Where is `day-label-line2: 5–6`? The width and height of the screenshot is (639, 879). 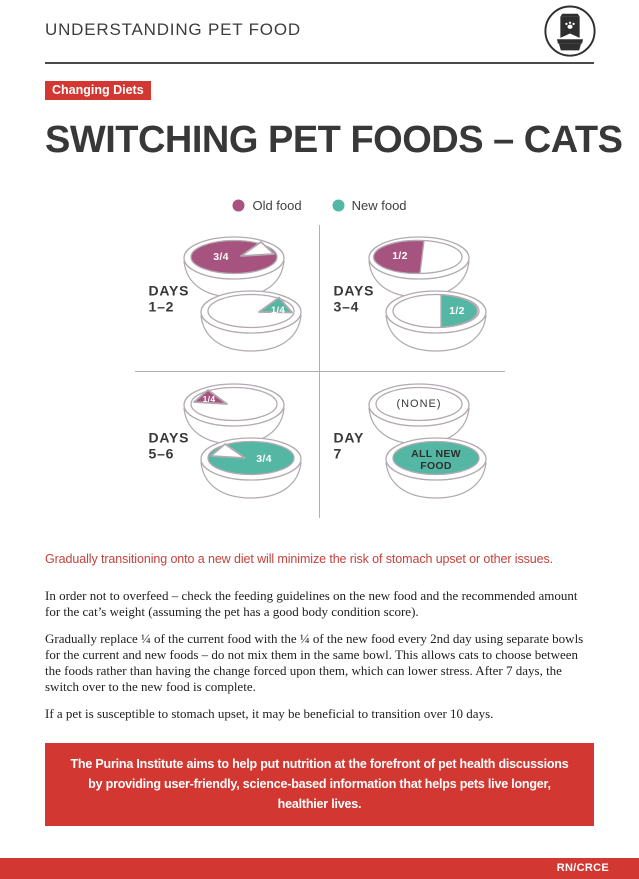
day-label-line2: 5–6 is located at coordinates (161, 453).